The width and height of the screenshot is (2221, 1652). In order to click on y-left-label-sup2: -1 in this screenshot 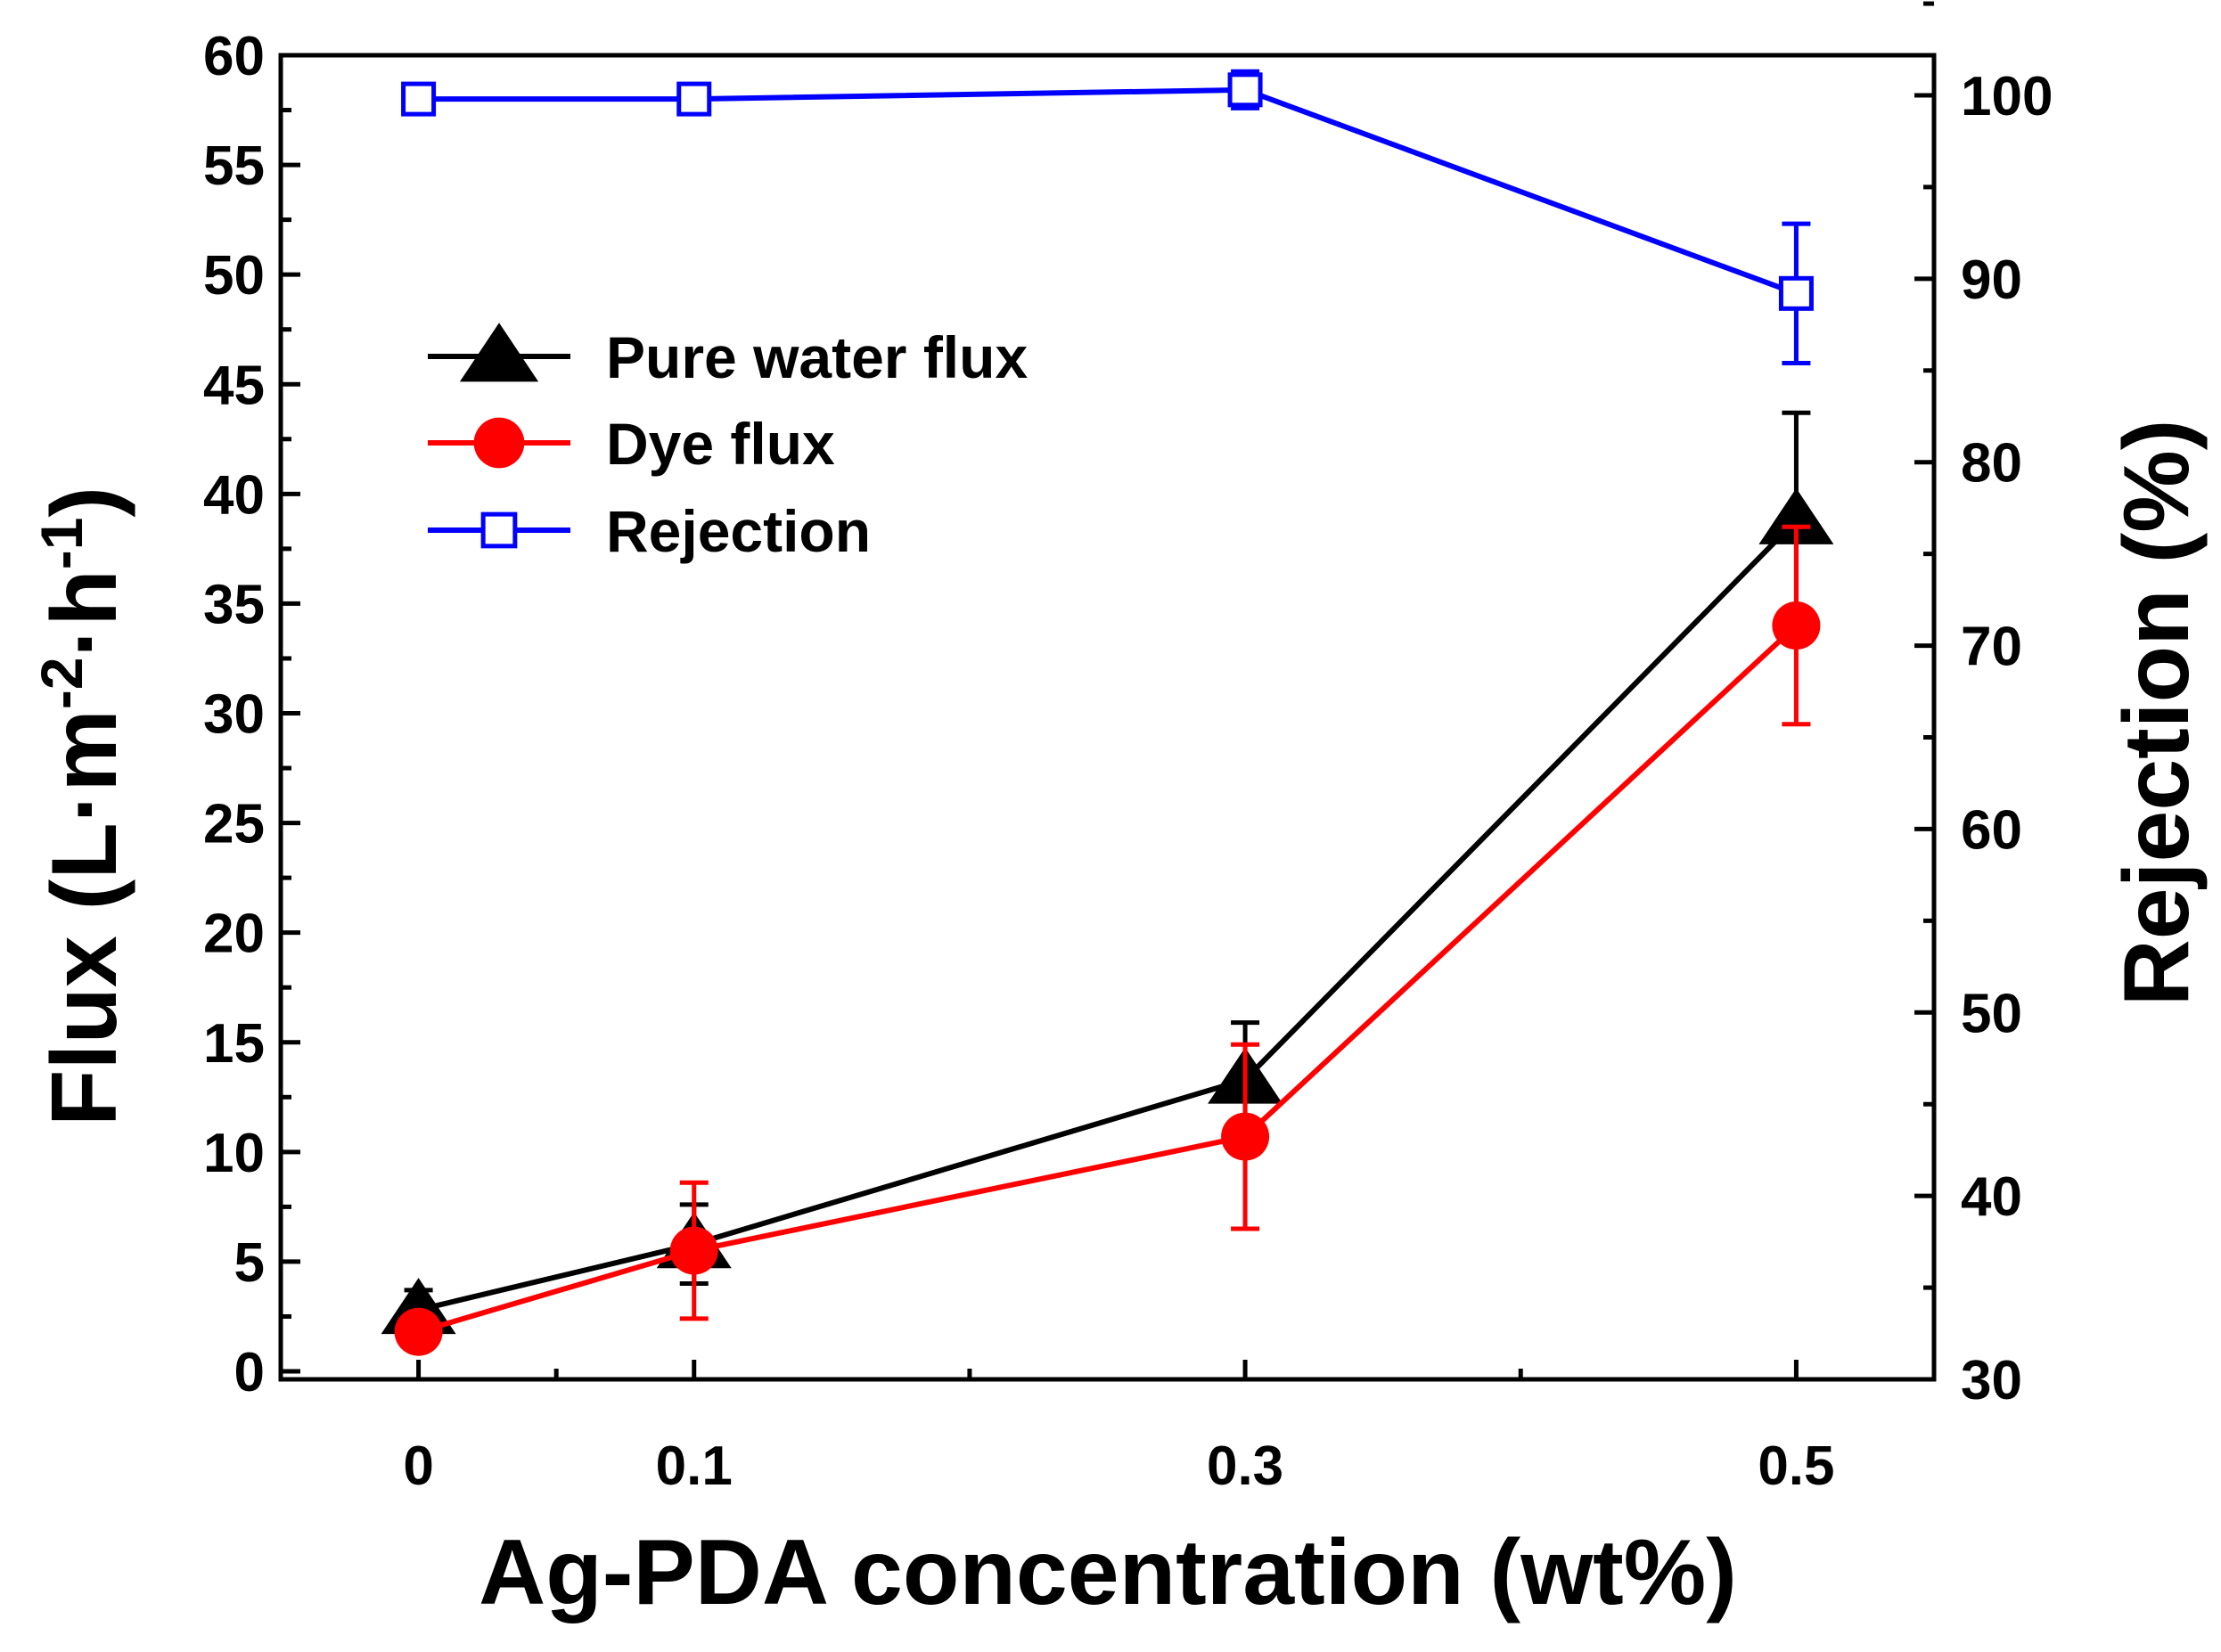, I will do `click(61, 544)`.